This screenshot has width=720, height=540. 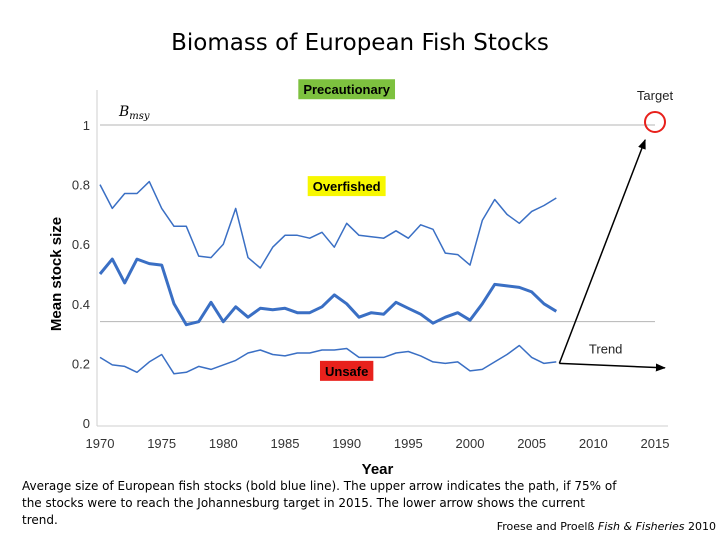 What do you see at coordinates (223, 443) in the screenshot?
I see `x-tick-label: 1980` at bounding box center [223, 443].